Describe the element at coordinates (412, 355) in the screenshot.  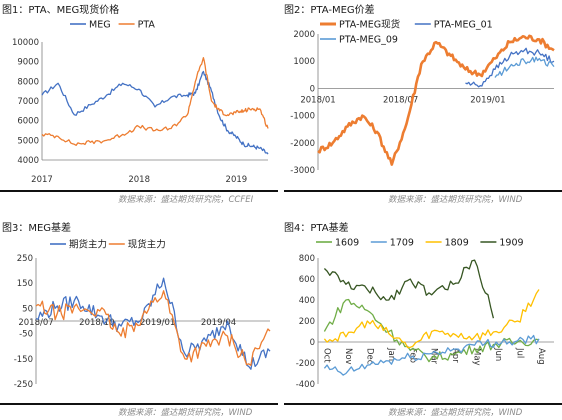
I see `x-tick-label: Feb` at that location.